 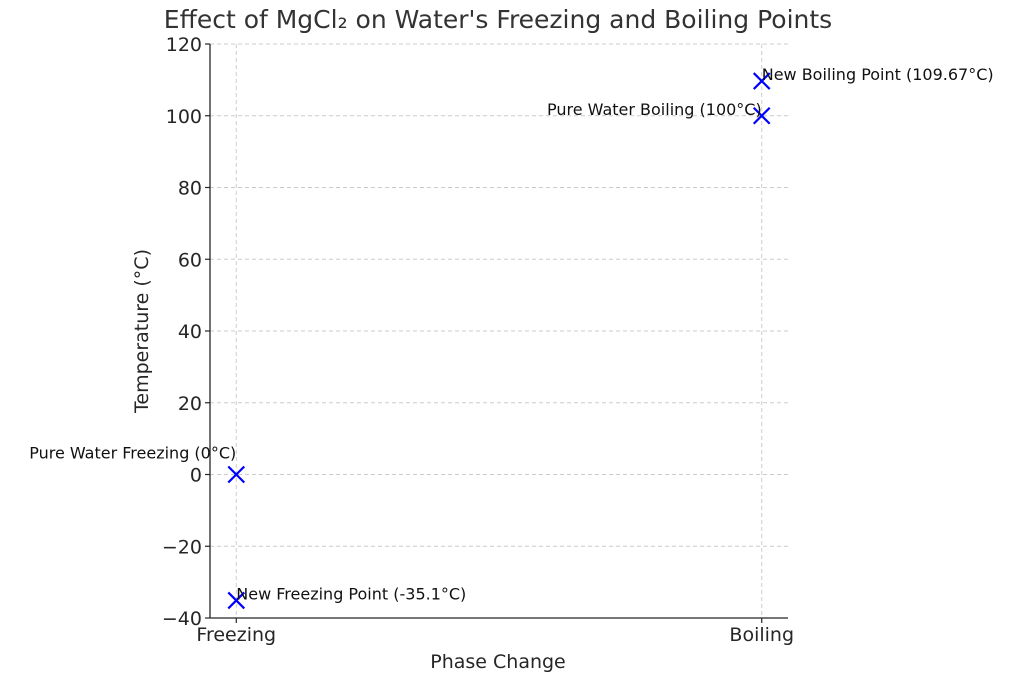 What do you see at coordinates (236, 635) in the screenshot?
I see `x-tick-label: Freezing` at bounding box center [236, 635].